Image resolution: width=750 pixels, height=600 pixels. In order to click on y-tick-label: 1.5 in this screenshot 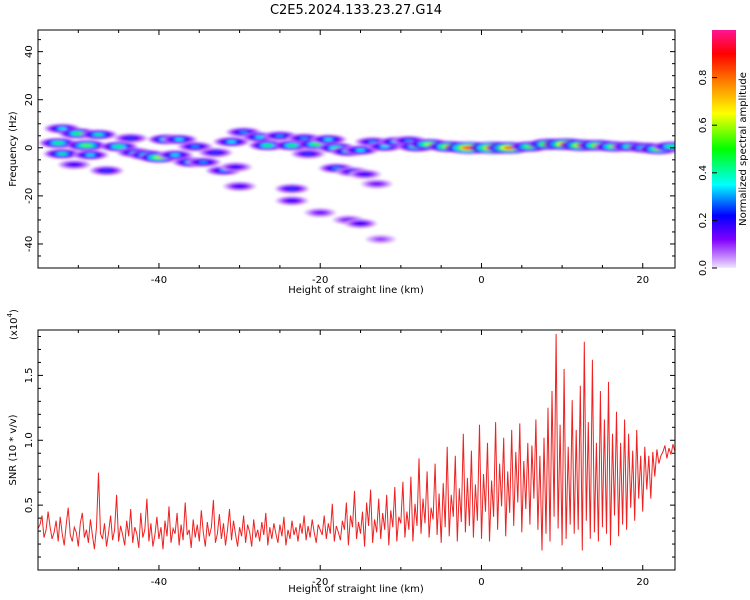, I will do `click(29, 375)`.